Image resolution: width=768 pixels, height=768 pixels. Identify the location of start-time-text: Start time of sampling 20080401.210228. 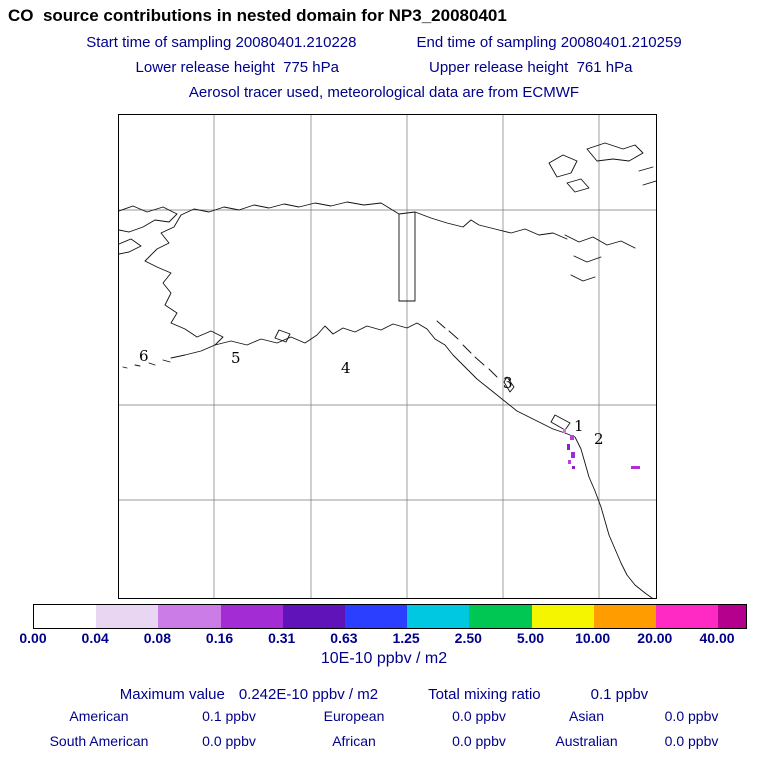
(221, 42).